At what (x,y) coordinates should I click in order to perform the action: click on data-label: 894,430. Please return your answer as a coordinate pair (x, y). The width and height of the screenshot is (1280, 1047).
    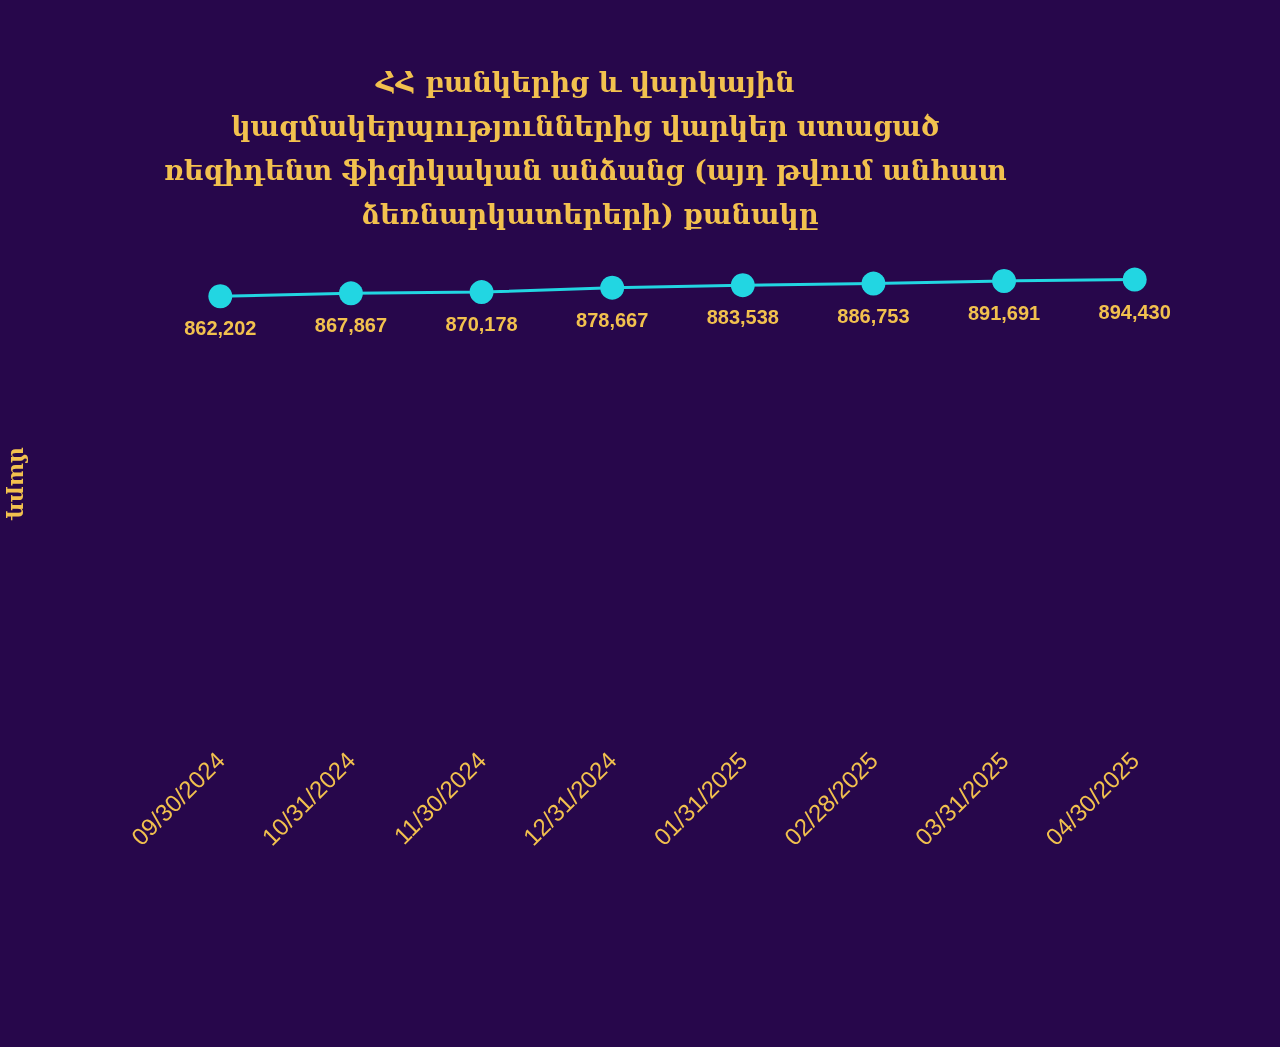
    Looking at the image, I should click on (1134, 311).